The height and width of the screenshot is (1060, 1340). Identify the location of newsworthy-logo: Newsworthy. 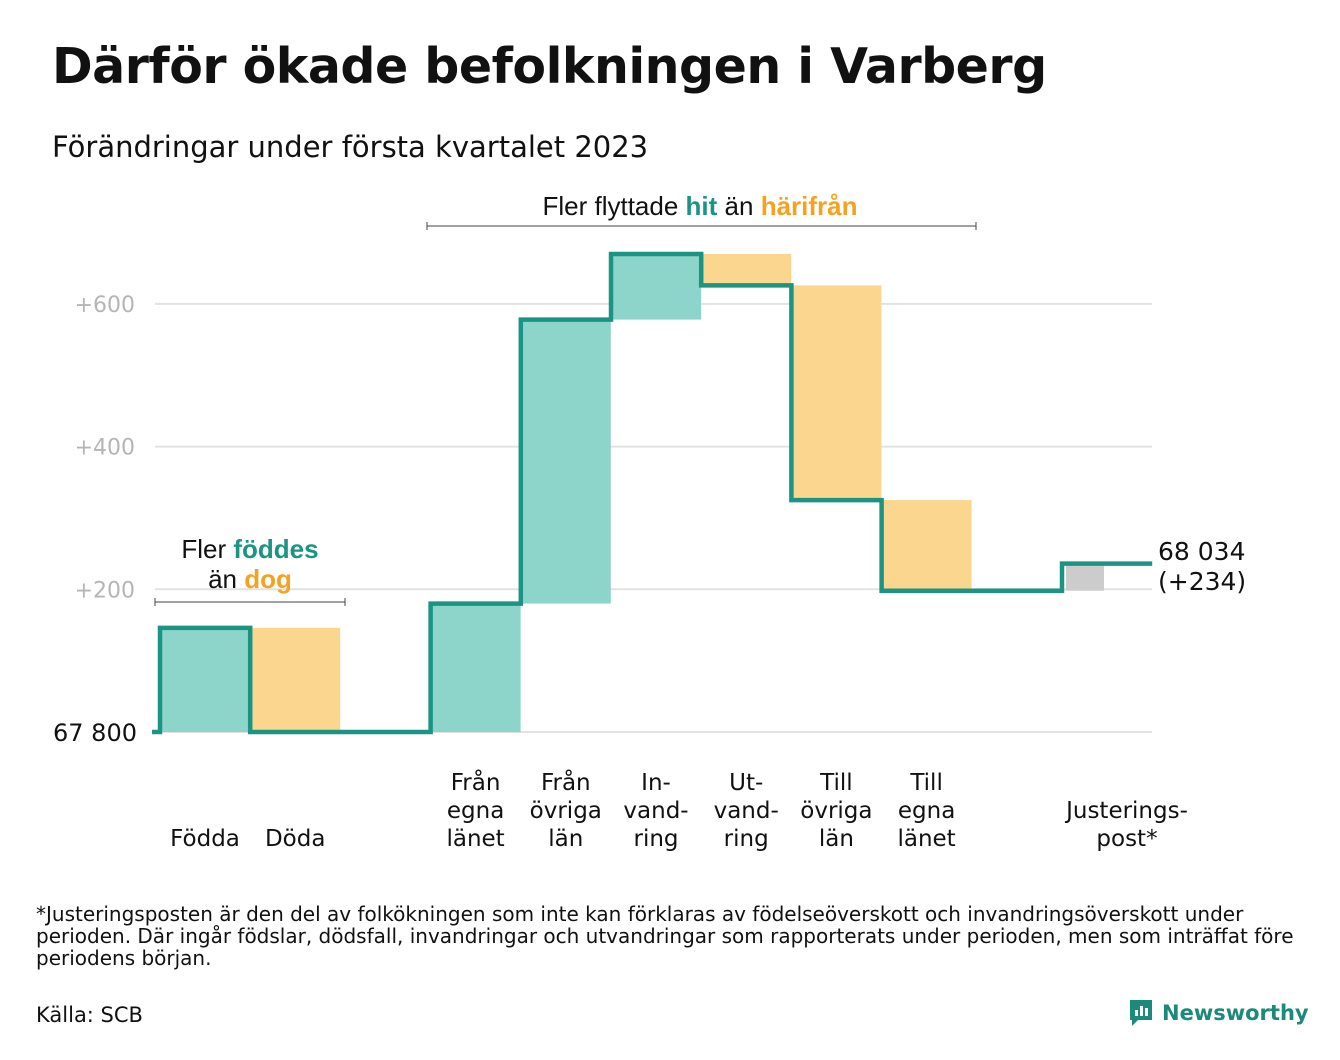
(1218, 1013).